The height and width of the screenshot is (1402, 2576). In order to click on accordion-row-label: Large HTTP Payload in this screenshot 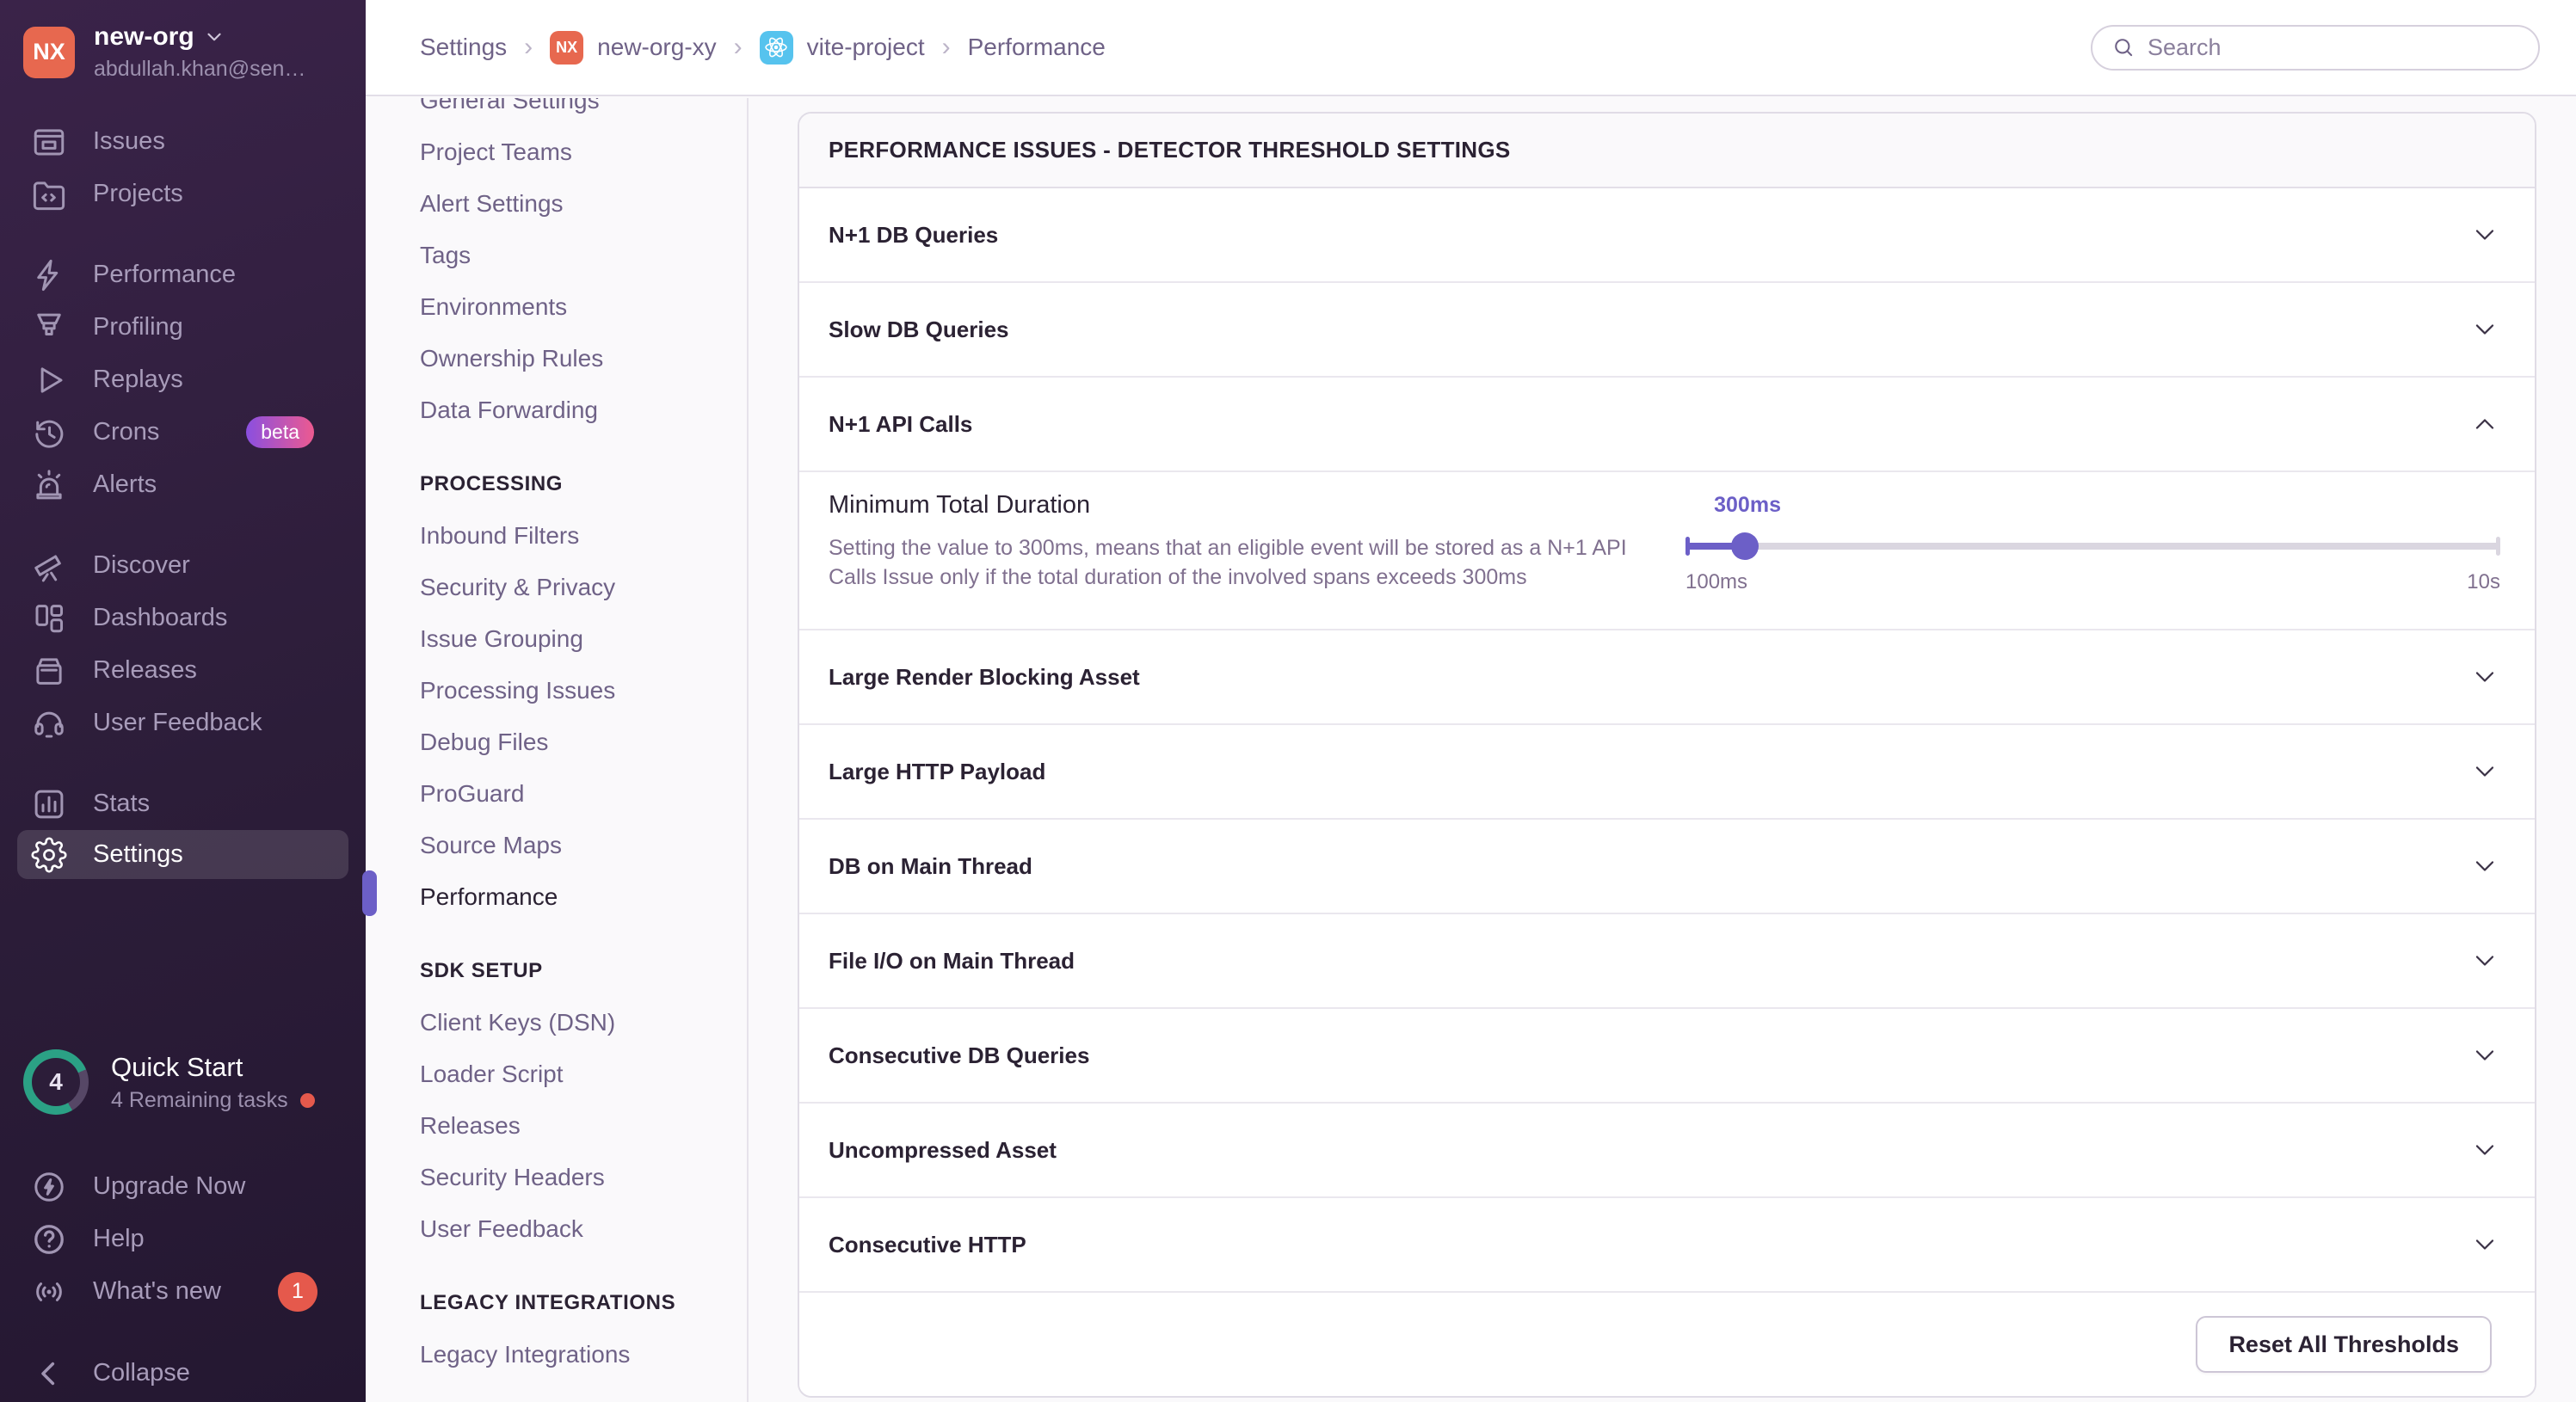, I will do `click(937, 771)`.